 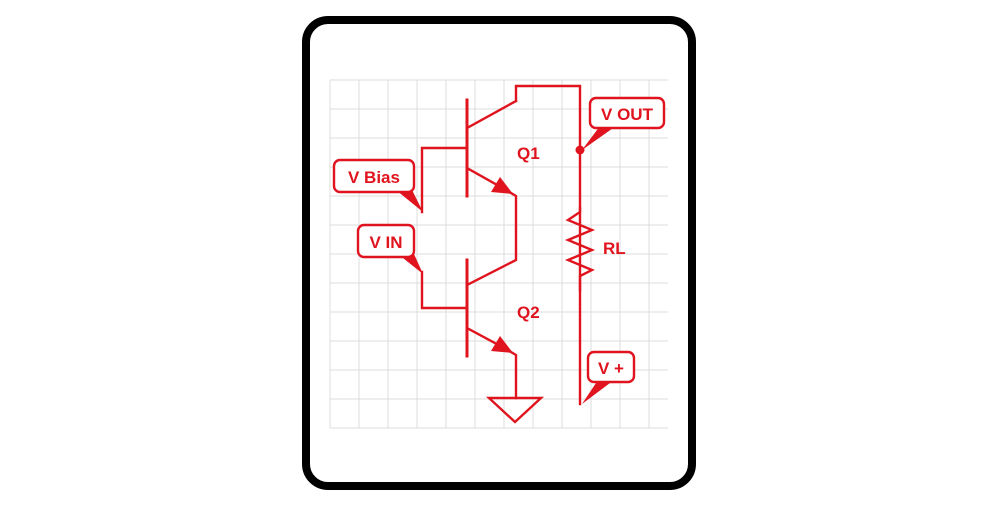 I want to click on vbias-label: V Bias, so click(x=374, y=177).